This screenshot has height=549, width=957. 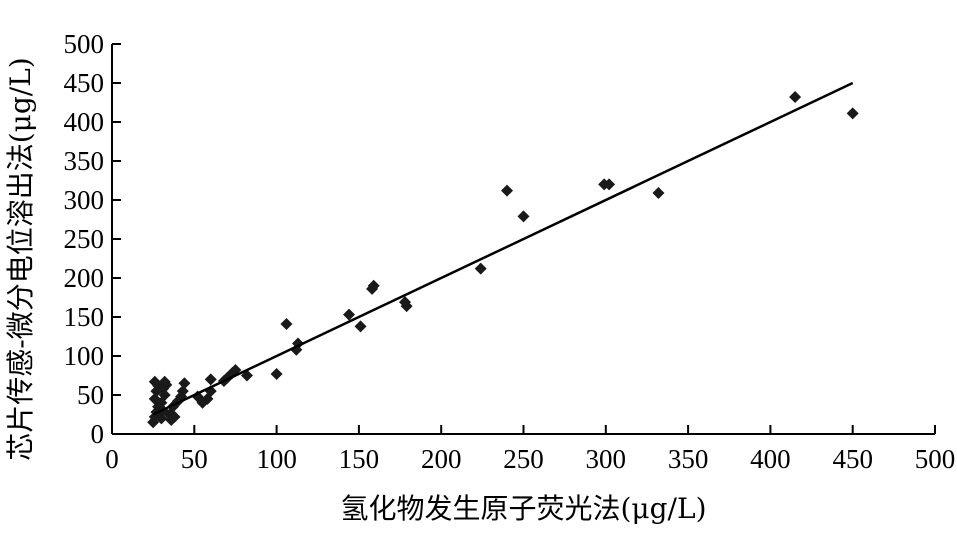 I want to click on y-tick-label: 100, so click(x=84, y=356).